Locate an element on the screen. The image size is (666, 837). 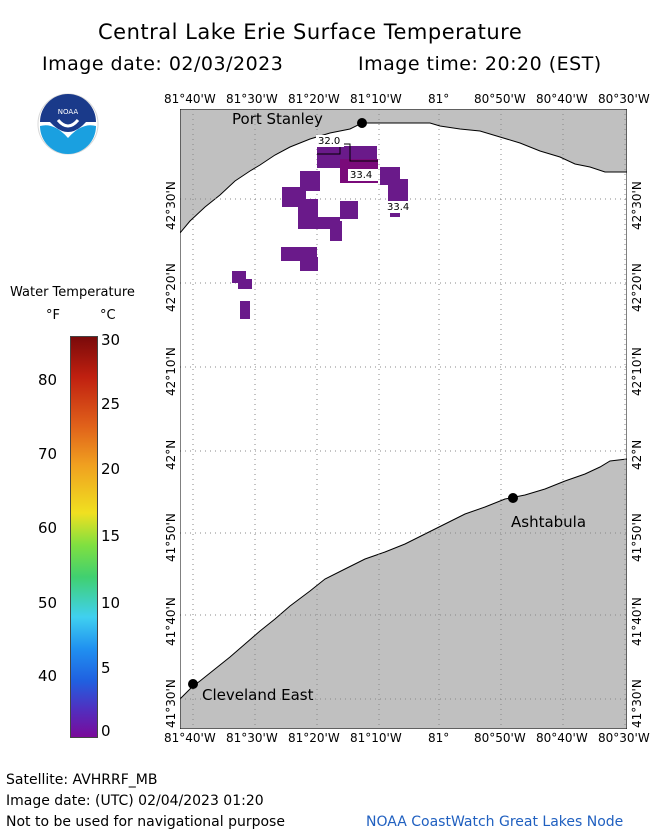
utc-date-info: Image date: (UTC) 02/04/2023 01:20 is located at coordinates (135, 801).